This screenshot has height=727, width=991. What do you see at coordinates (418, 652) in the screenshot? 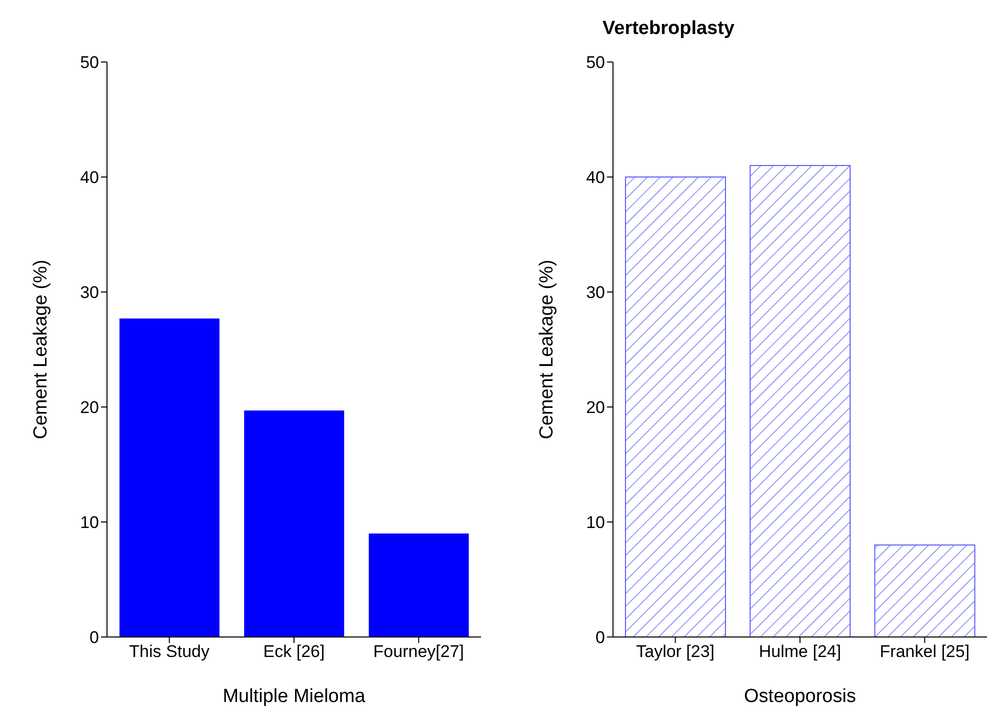
I see `x-tick-label: Fourney[27]` at bounding box center [418, 652].